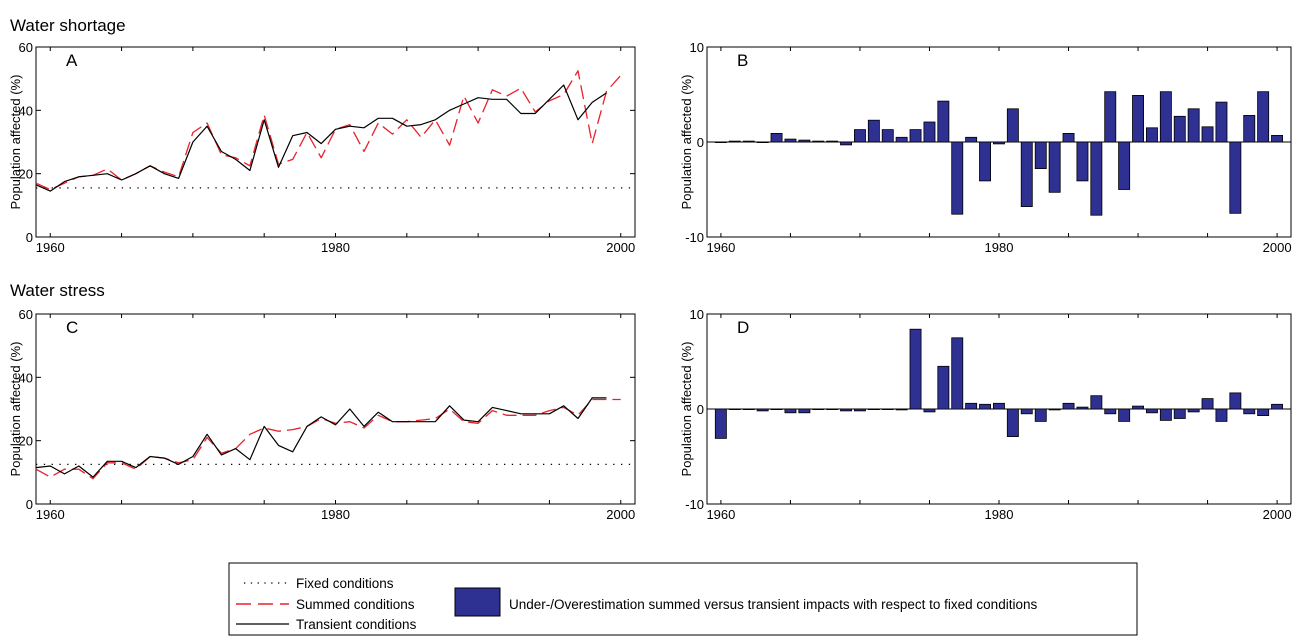  Describe the element at coordinates (1040, 155) in the screenshot. I see `panel-b-bar-1983` at that location.